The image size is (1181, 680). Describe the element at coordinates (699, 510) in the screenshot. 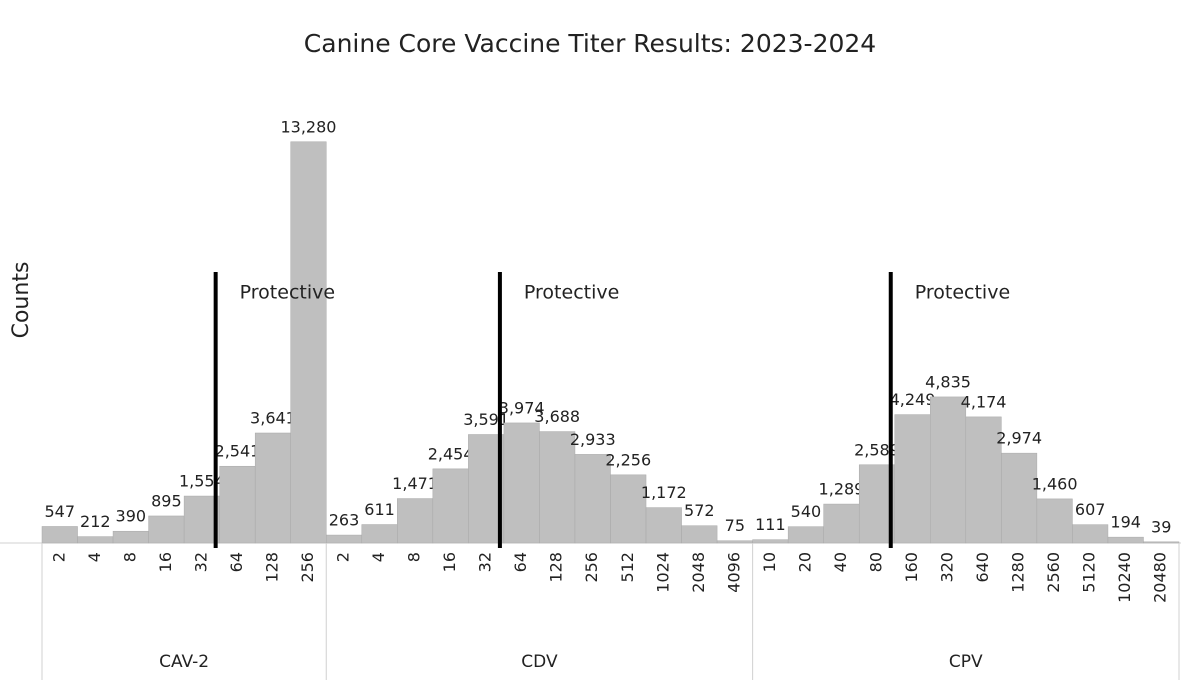

I see `value-label: 572` at that location.